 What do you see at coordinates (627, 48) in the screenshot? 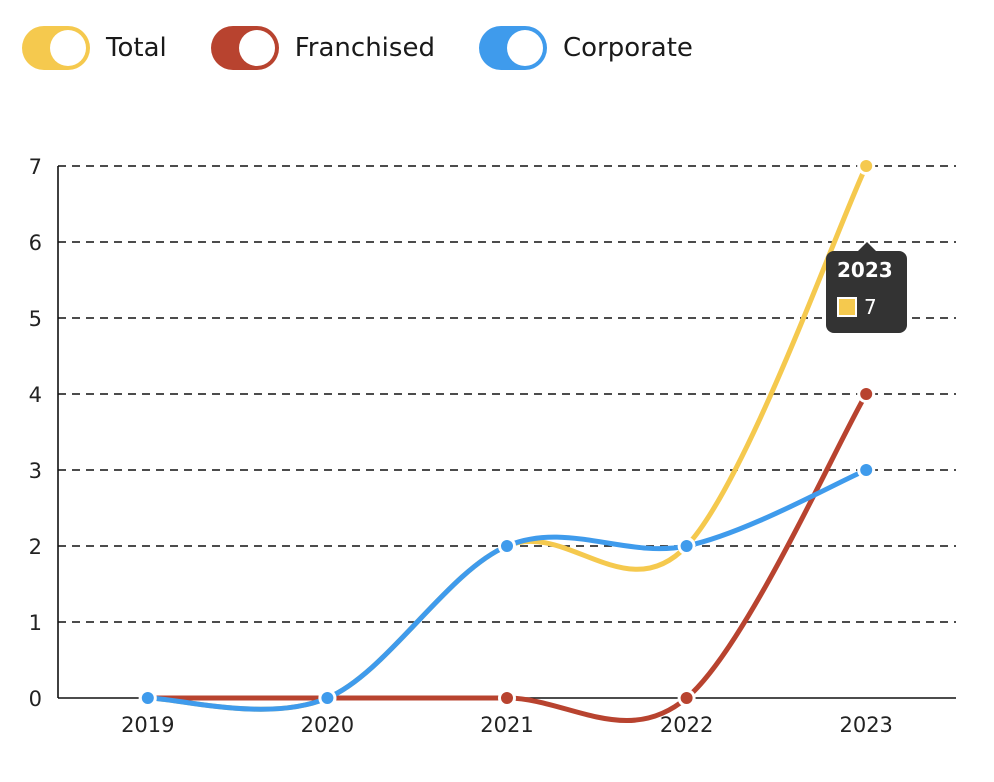
I see `legend-label-corporate: Corporate` at bounding box center [627, 48].